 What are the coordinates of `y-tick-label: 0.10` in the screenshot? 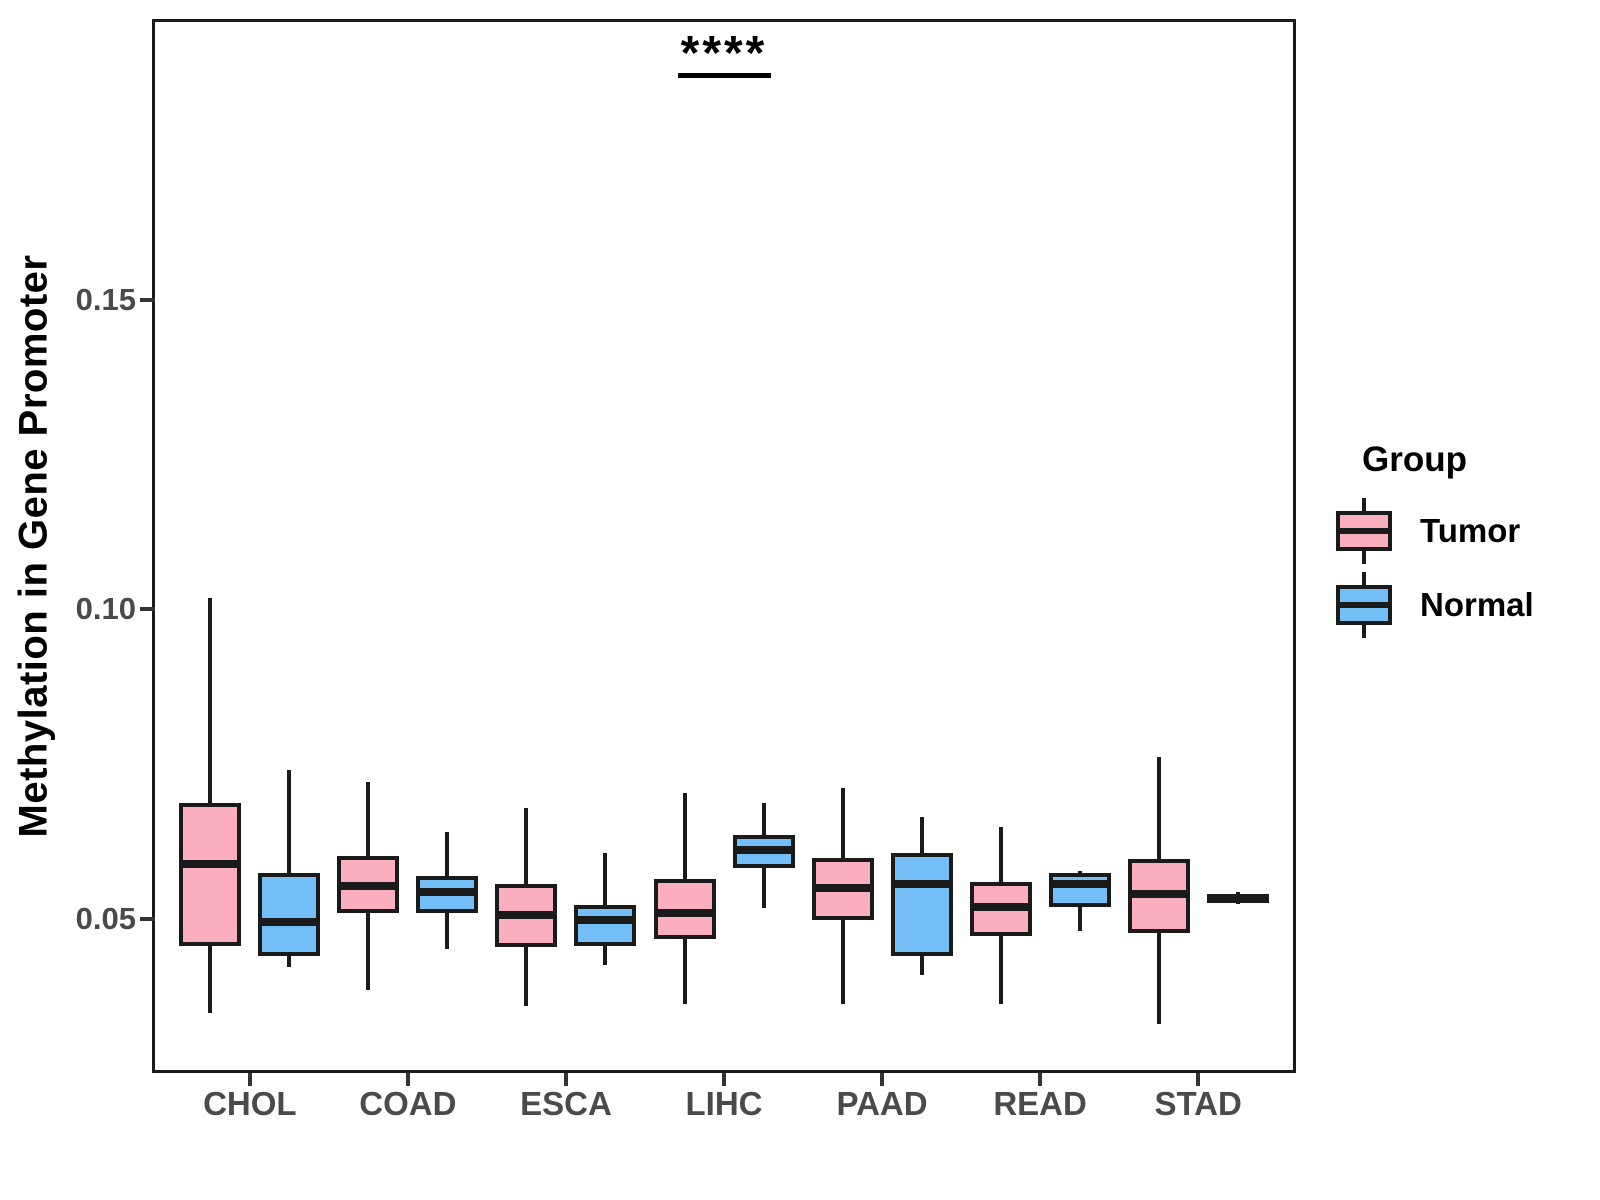 It's located at (105, 609).